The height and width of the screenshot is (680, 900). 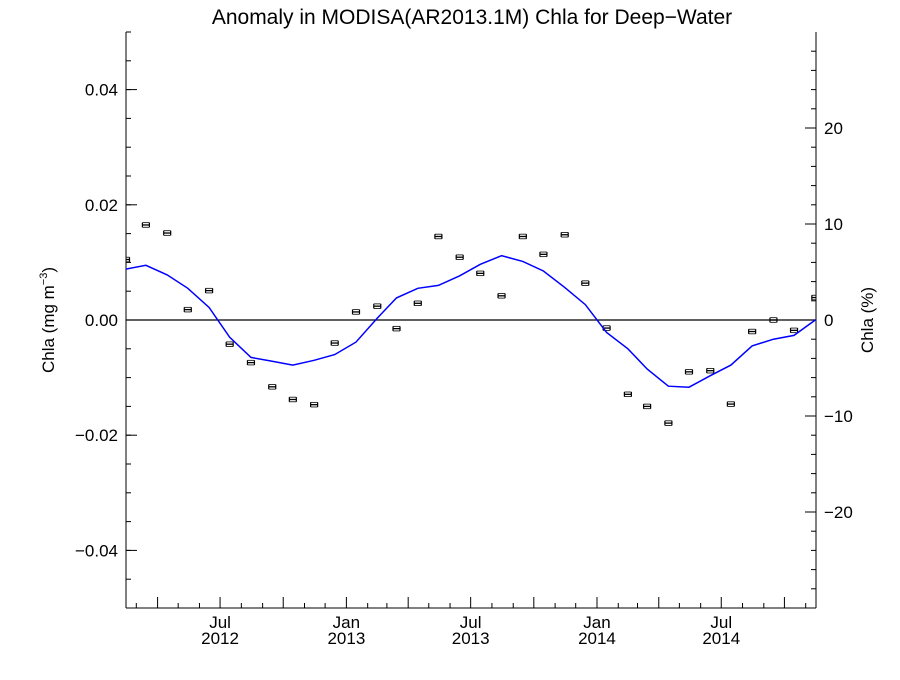 I want to click on right-tick-label: 10, so click(x=833, y=224).